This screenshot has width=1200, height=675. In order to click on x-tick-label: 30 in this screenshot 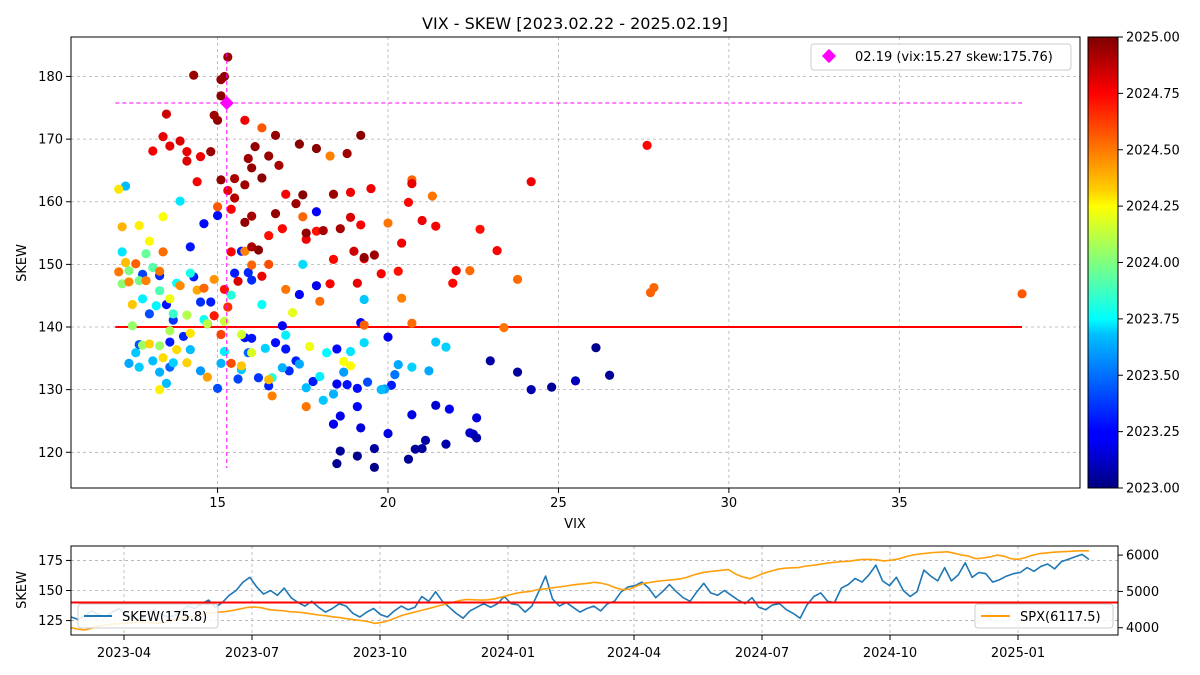, I will do `click(729, 503)`.